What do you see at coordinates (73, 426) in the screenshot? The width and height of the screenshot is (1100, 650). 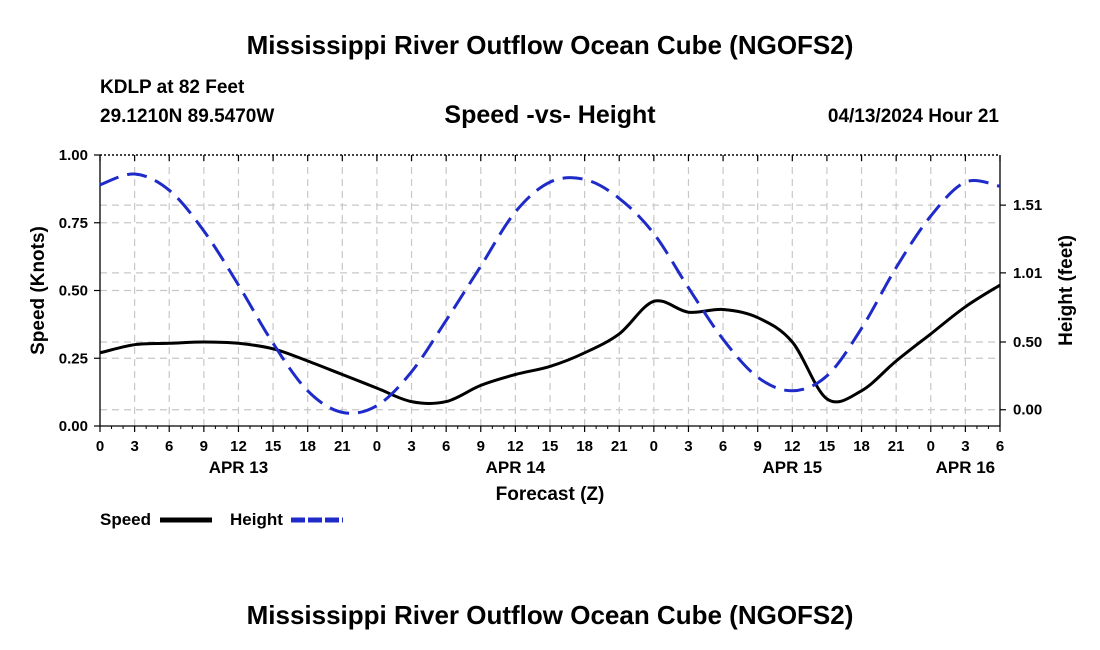 I see `y-tick-label-left: 0.00` at bounding box center [73, 426].